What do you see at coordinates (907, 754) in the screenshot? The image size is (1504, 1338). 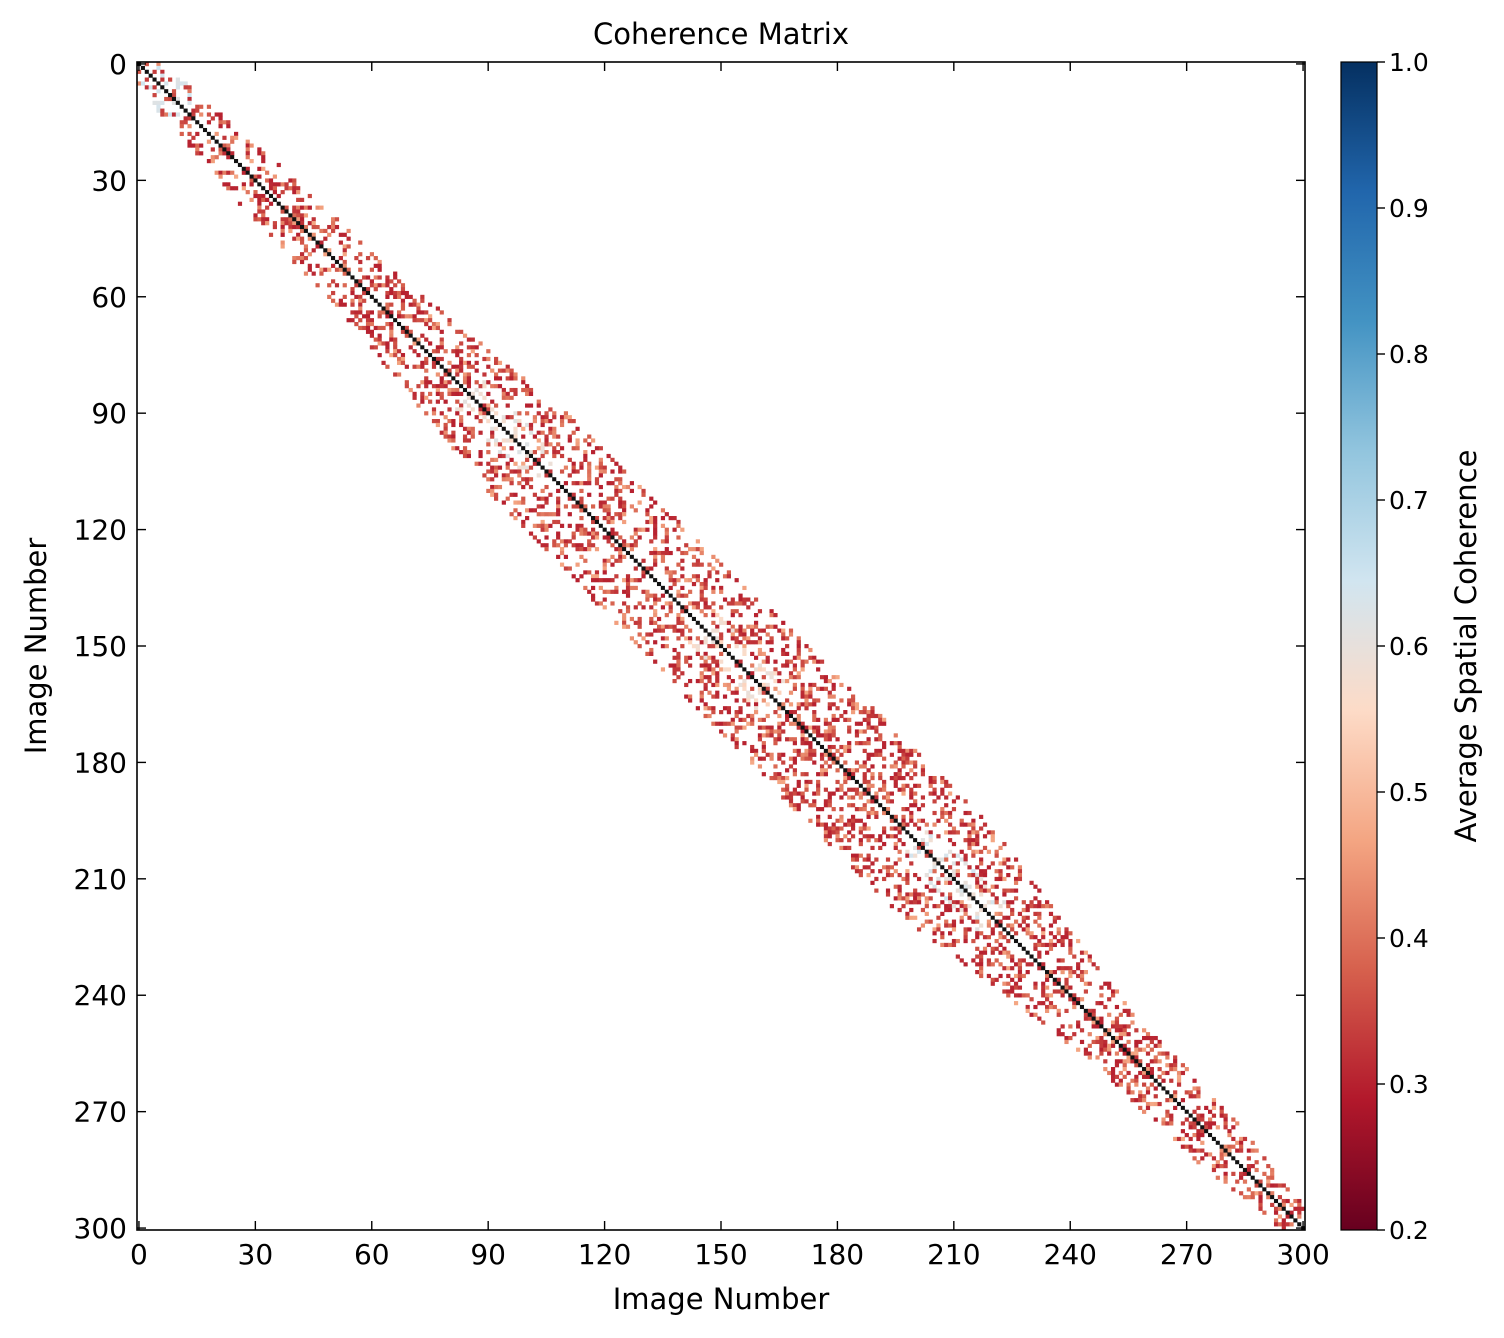 I see `coherence-cell-2006` at bounding box center [907, 754].